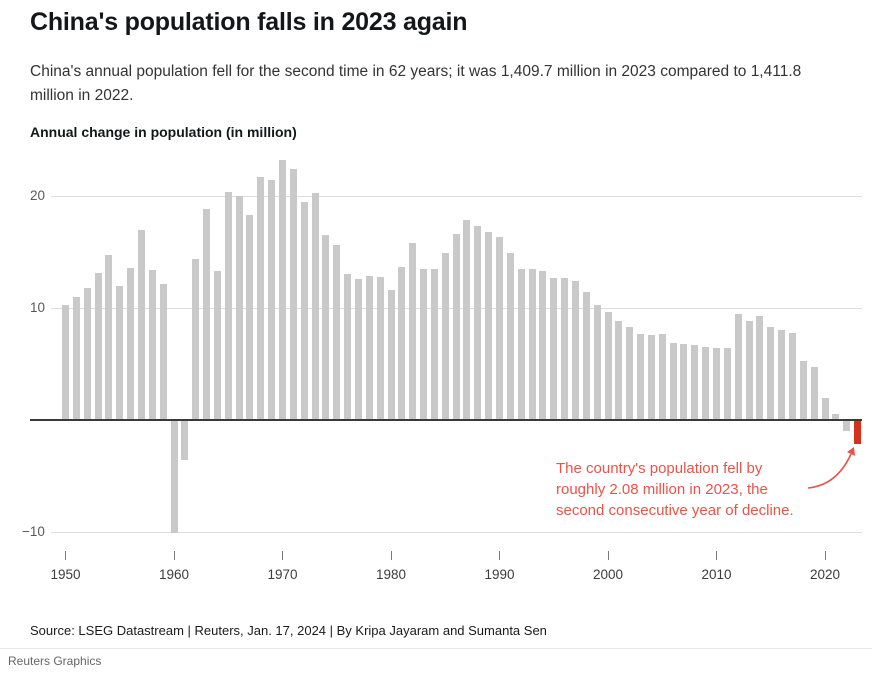 The image size is (872, 675). What do you see at coordinates (825, 409) in the screenshot?
I see `bar-2020` at bounding box center [825, 409].